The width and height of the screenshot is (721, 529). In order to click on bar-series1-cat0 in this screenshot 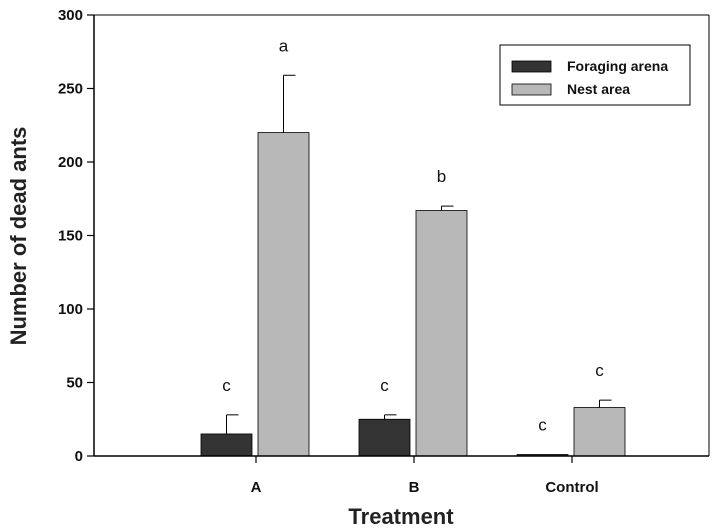, I will do `click(283, 294)`.